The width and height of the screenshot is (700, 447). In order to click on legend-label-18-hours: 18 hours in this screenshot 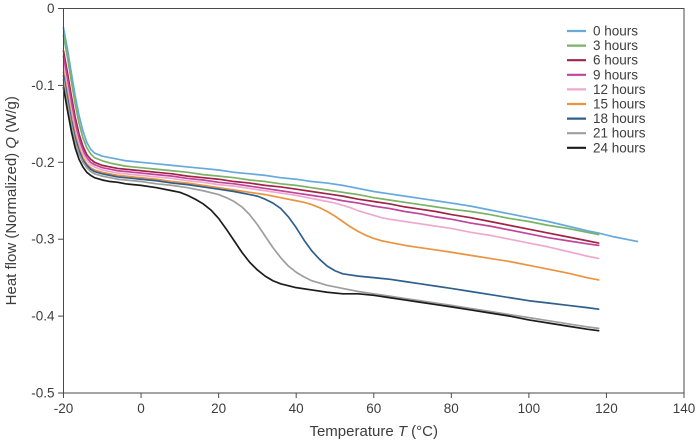, I will do `click(619, 118)`.